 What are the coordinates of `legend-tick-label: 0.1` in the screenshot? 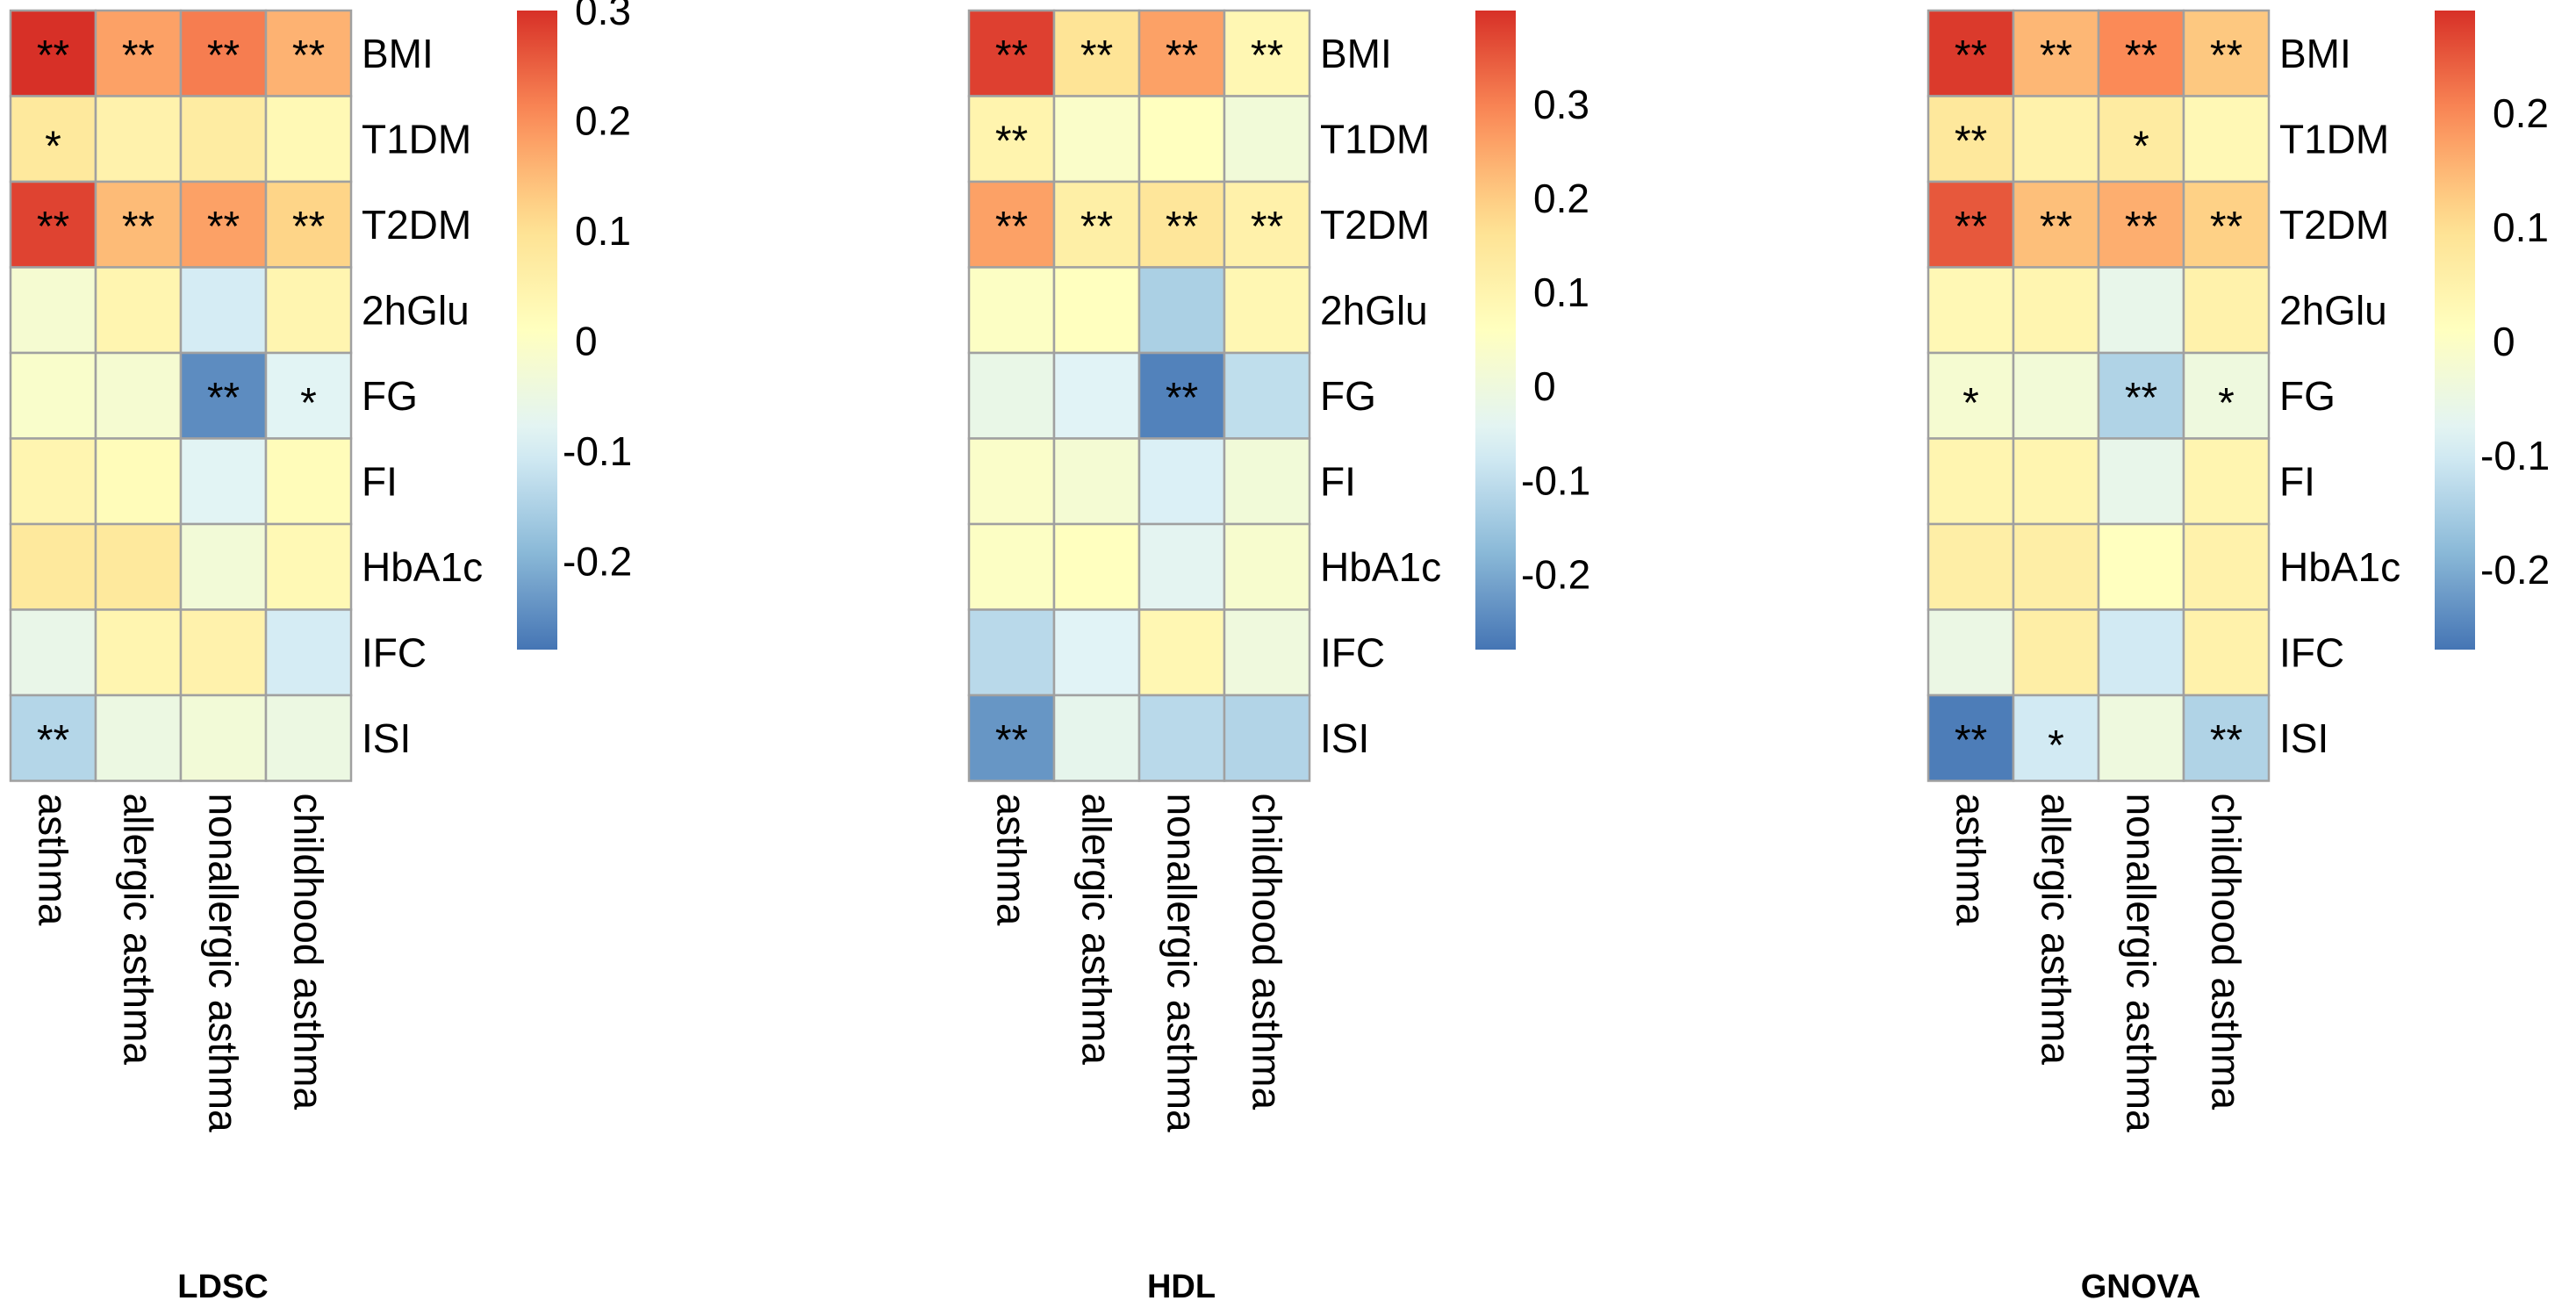 It's located at (2521, 227).